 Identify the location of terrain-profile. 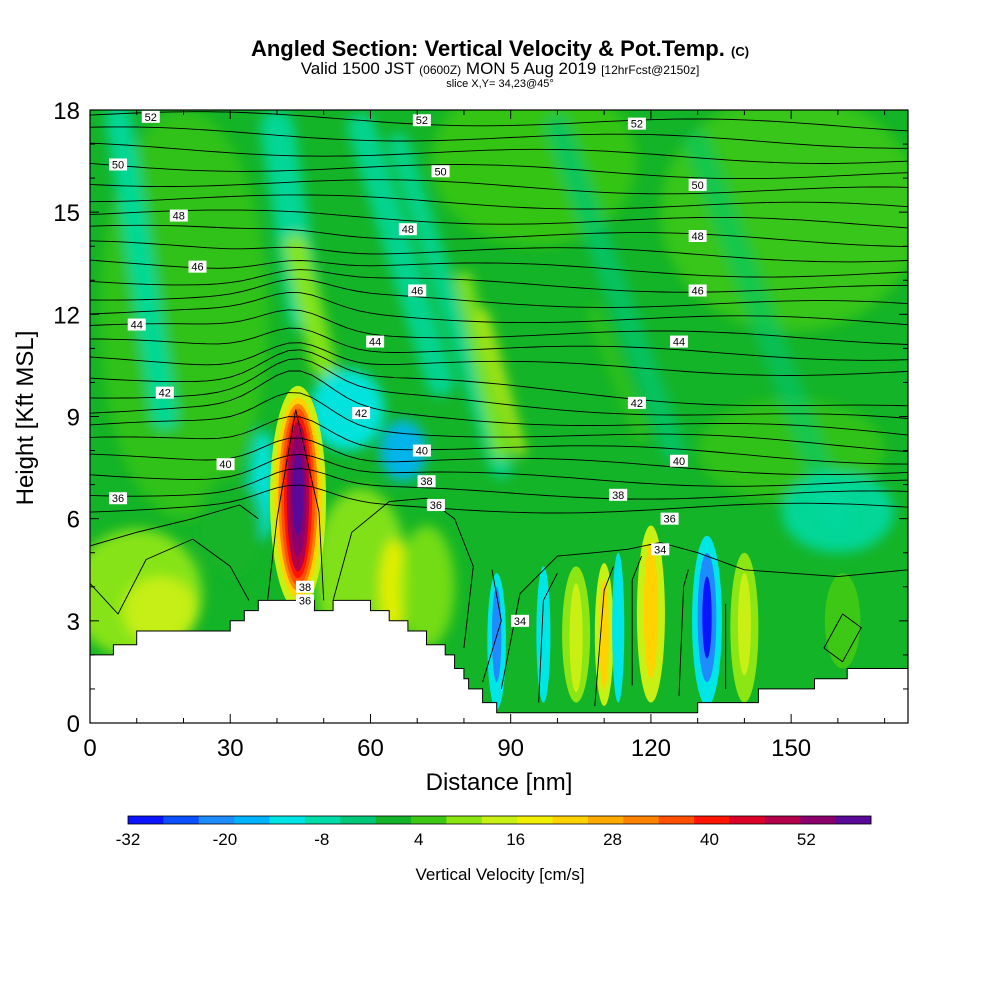
(499, 661).